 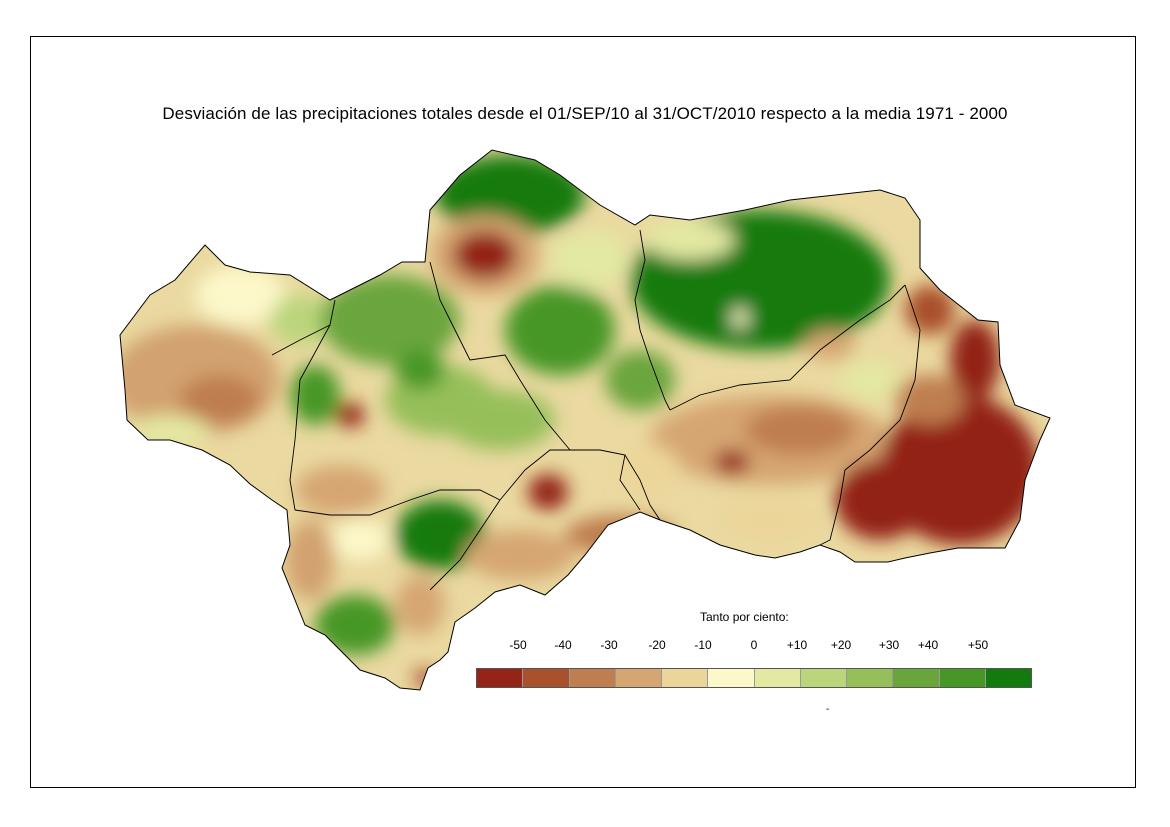 I want to click on legend-tick: +10, so click(x=797, y=645).